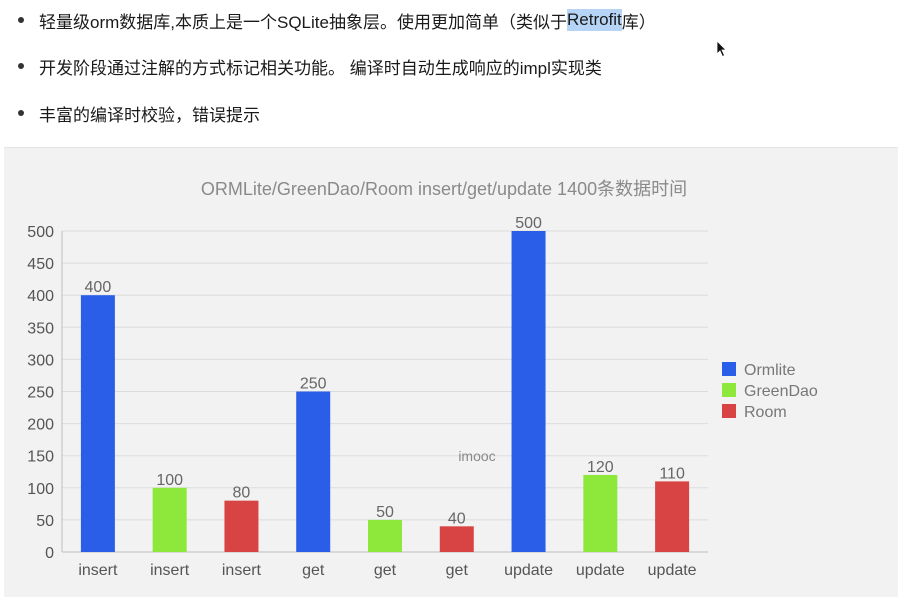 This screenshot has width=917, height=602. I want to click on data-label: 100, so click(169, 480).